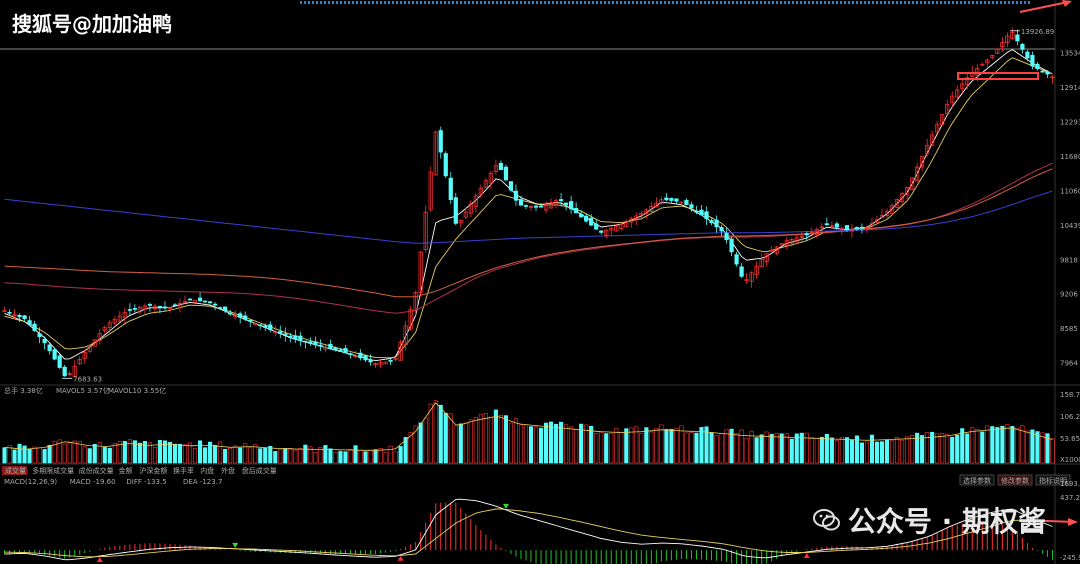 This screenshot has width=1080, height=564. I want to click on indicator-tab: 外盘, so click(228, 470).